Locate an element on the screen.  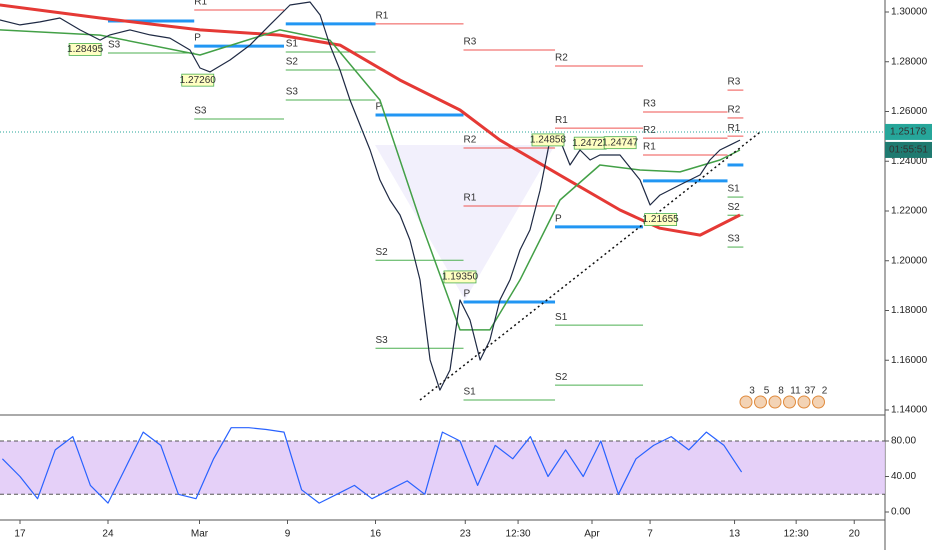
y-tick-label: 80.00 is located at coordinates (903, 441).